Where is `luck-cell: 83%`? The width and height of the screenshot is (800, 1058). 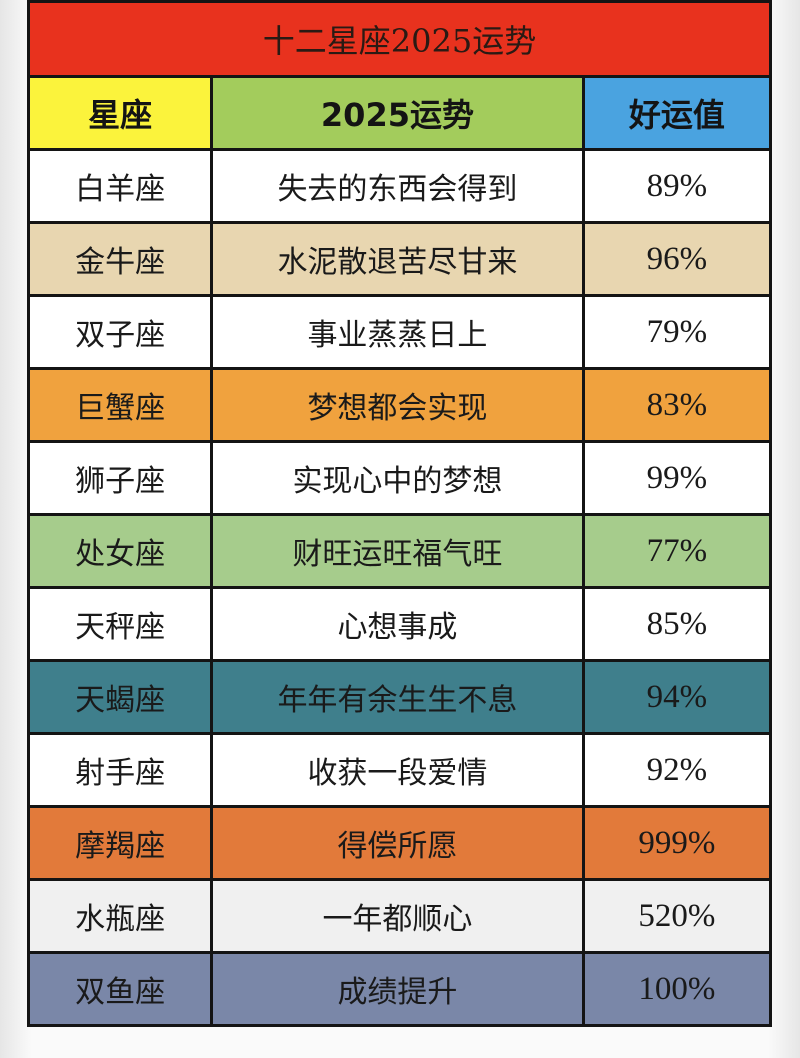
luck-cell: 83% is located at coordinates (677, 405).